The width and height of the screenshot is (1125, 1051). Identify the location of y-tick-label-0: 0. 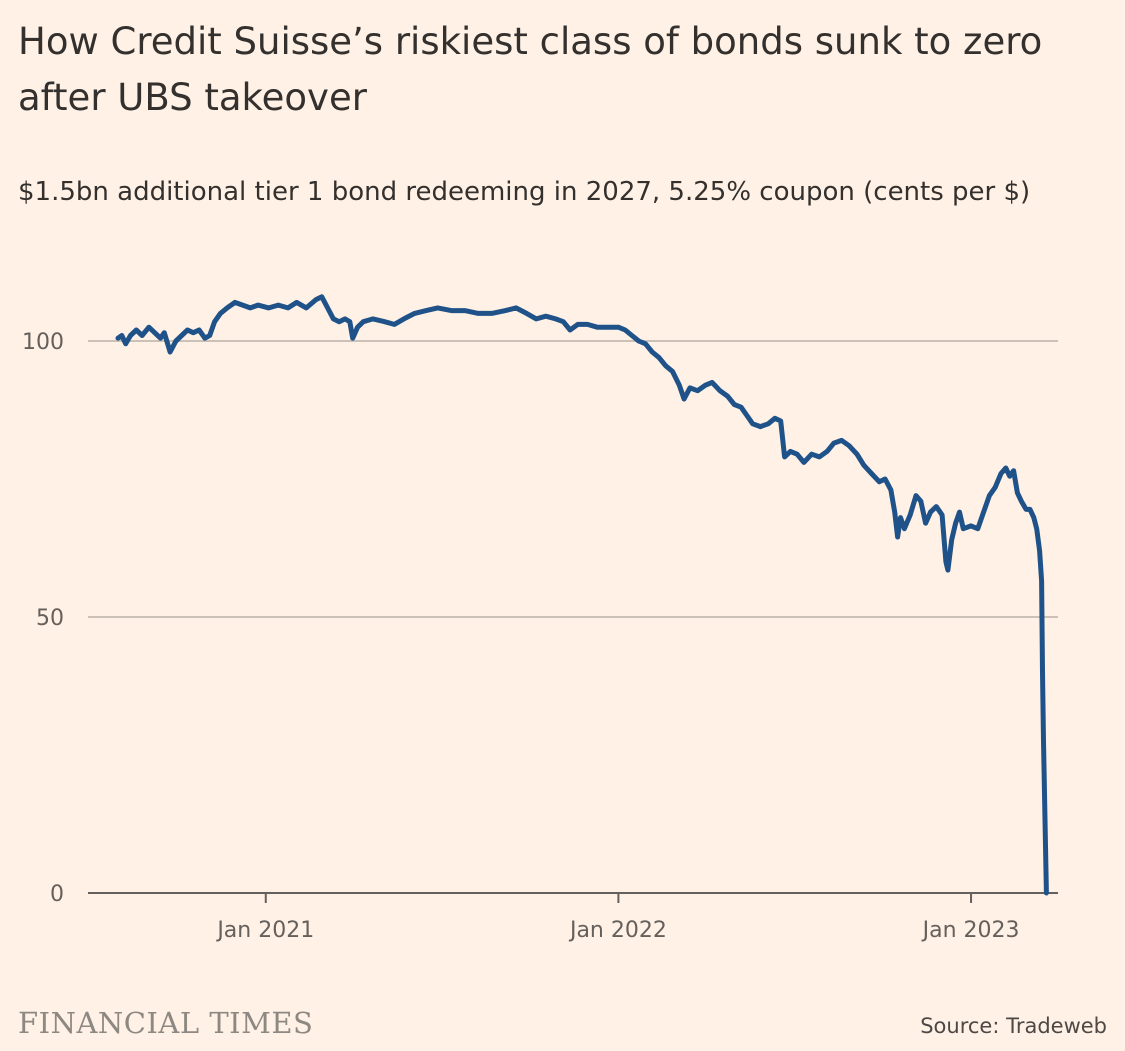
(57, 894).